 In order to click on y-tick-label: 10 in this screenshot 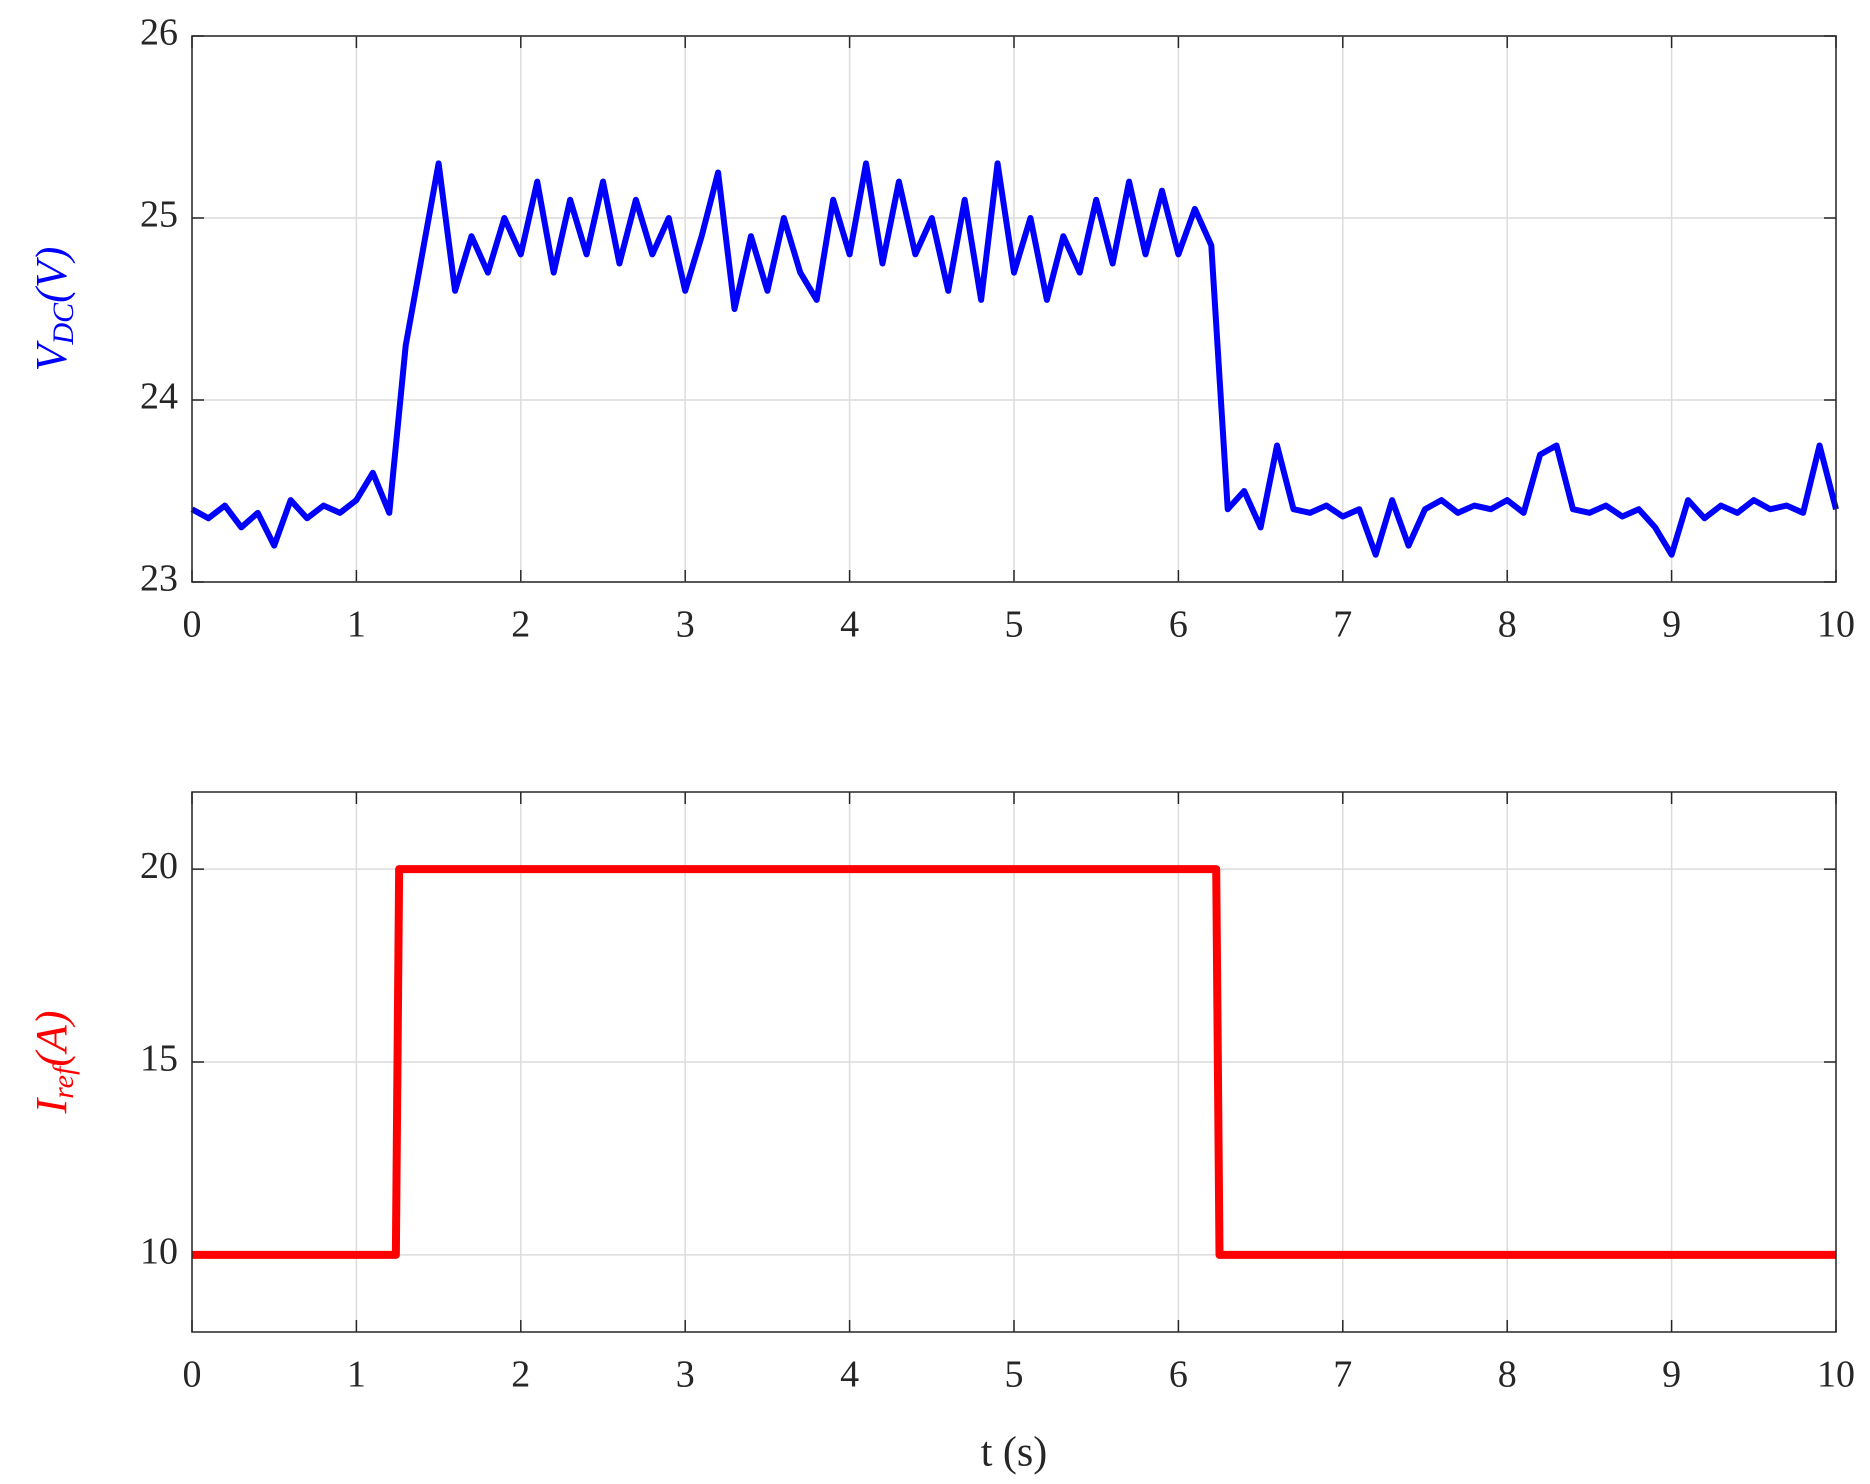, I will do `click(159, 1252)`.